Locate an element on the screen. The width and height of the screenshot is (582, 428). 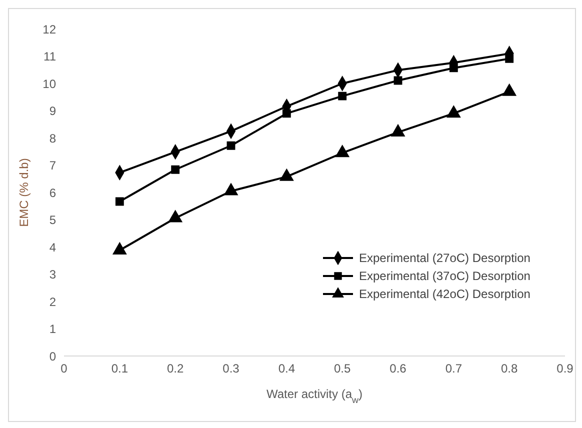
x-tick-label: 0.6 is located at coordinates (398, 369).